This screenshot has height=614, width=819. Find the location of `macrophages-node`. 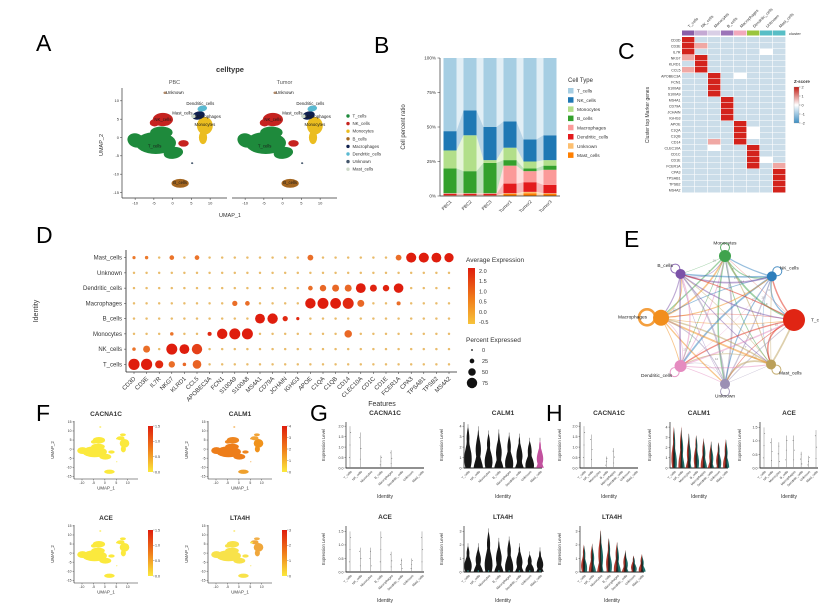

macrophages-node is located at coordinates (661, 317).